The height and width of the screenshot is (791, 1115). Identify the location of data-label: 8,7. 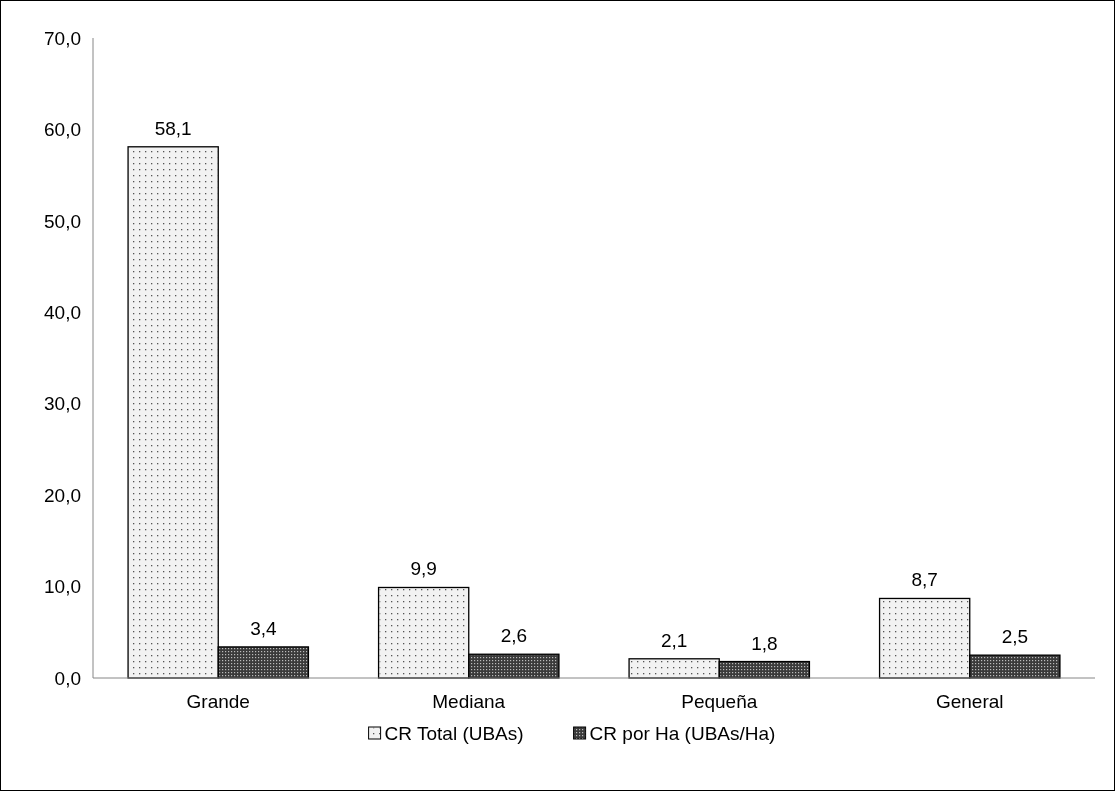
(924, 580).